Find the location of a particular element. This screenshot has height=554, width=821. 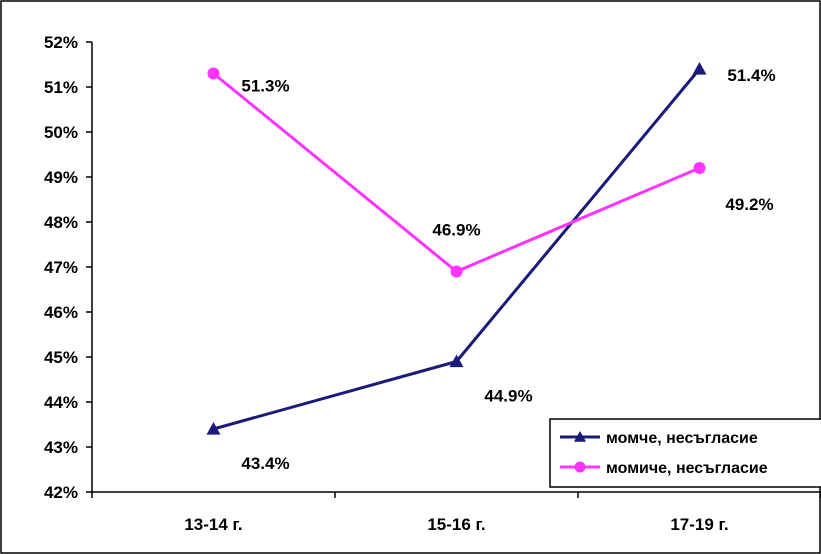

y-tick-label: 42% is located at coordinates (61, 492).